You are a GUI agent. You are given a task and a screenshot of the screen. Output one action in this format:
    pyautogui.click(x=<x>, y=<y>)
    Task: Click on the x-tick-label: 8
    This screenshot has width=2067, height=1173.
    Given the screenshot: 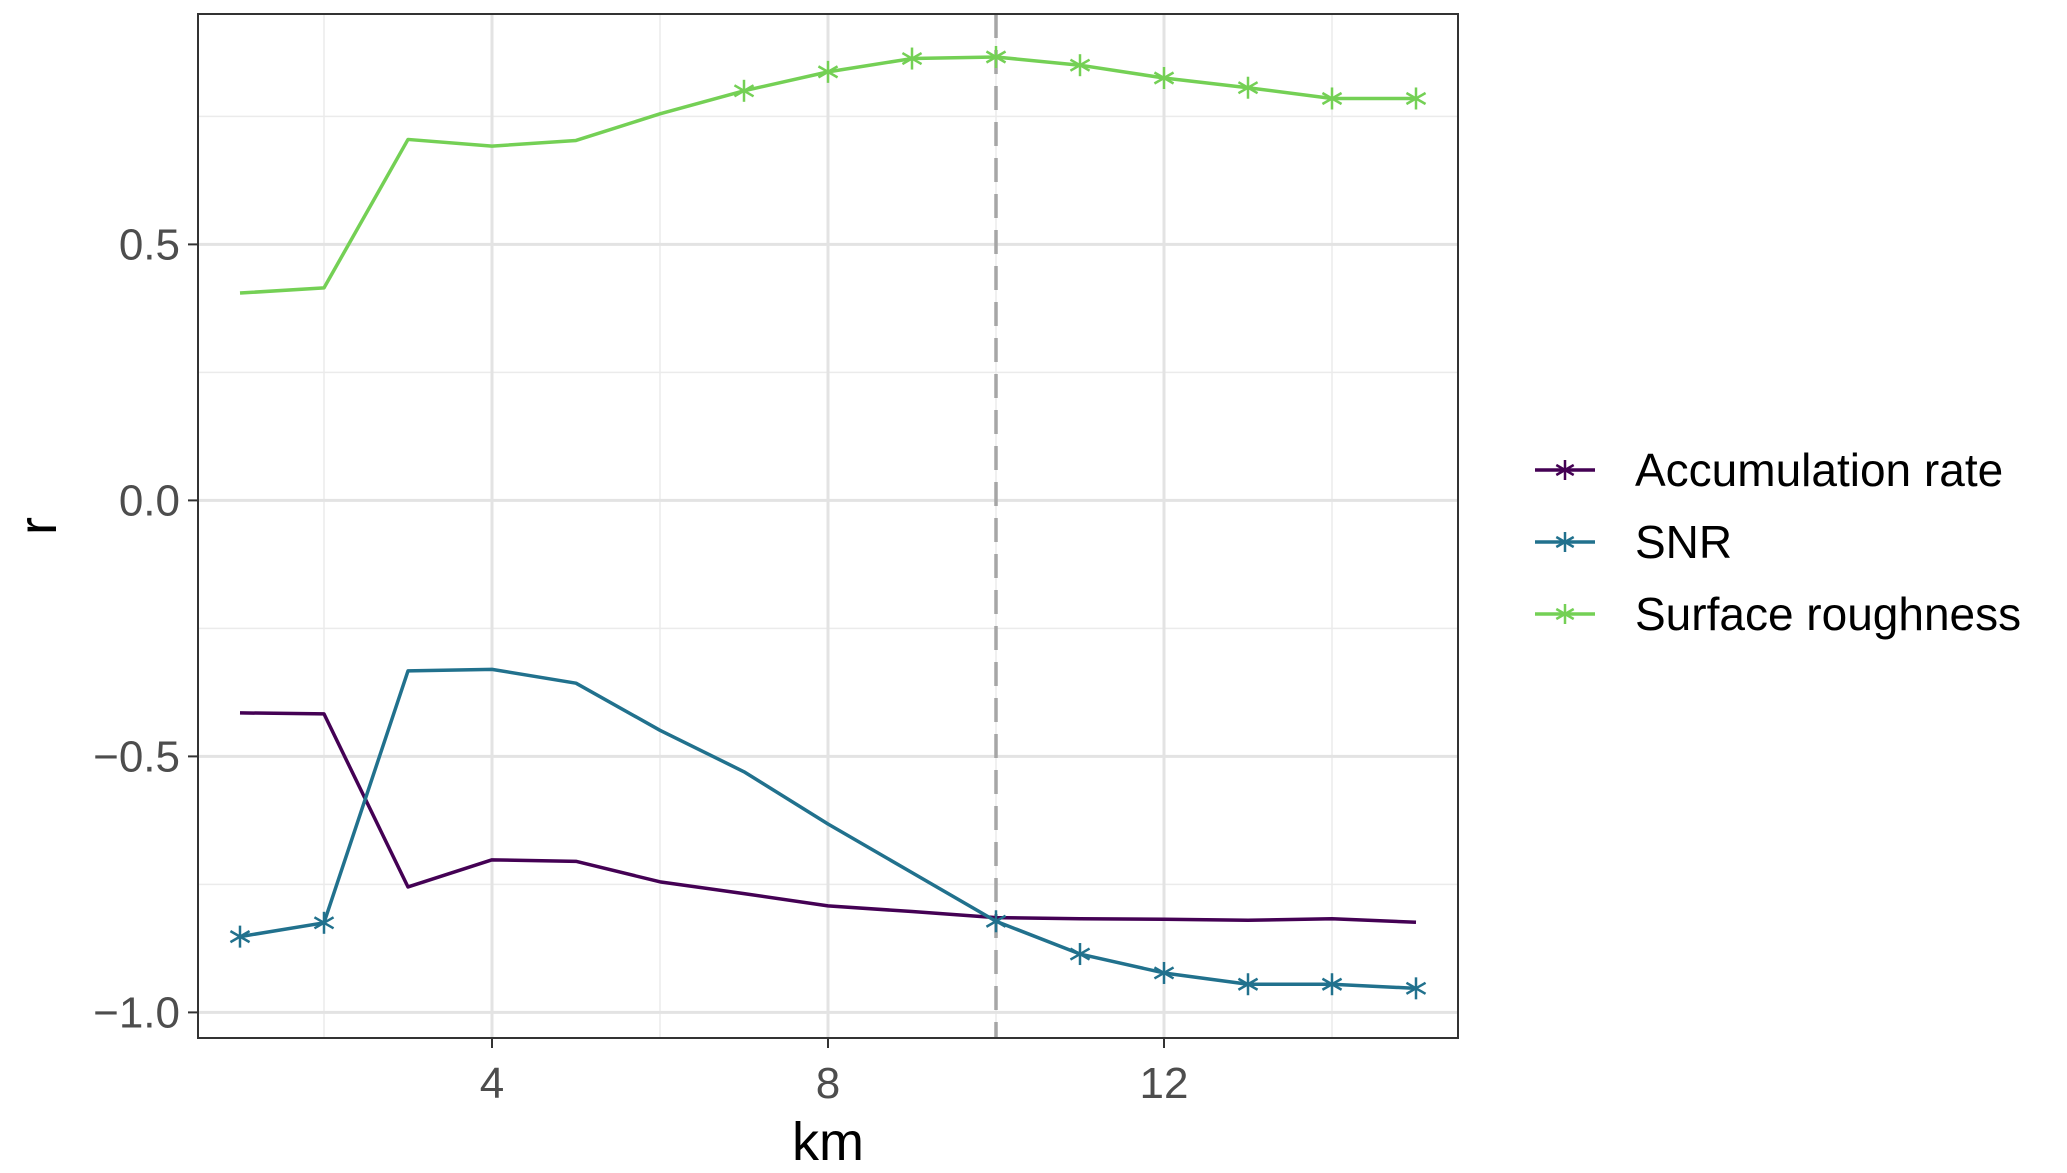 What is the action you would take?
    pyautogui.click(x=828, y=1083)
    